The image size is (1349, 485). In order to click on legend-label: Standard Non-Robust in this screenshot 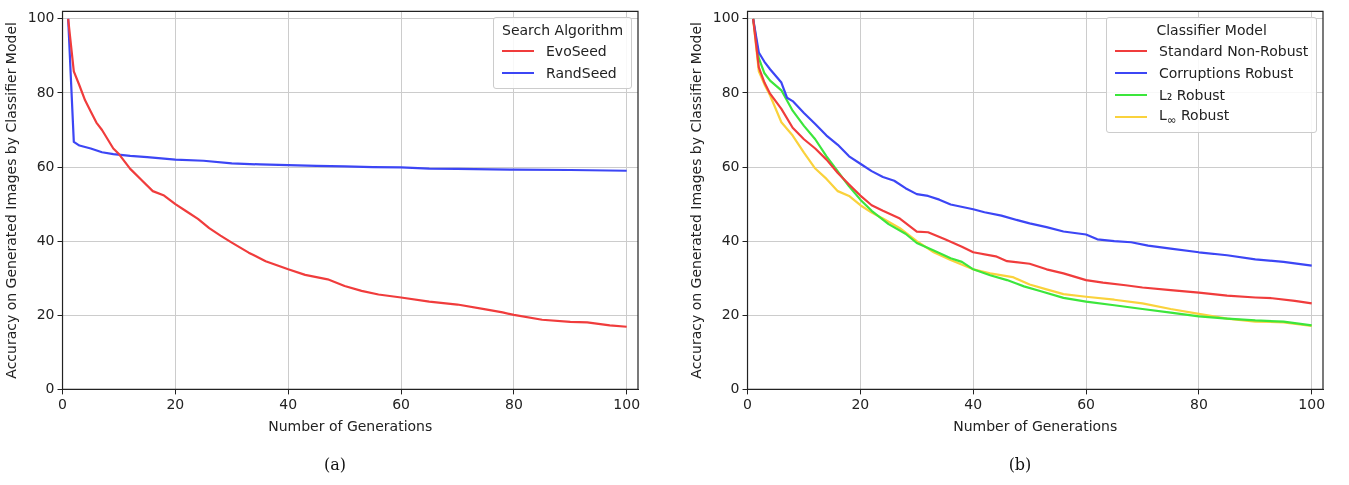, I will do `click(1234, 51)`.